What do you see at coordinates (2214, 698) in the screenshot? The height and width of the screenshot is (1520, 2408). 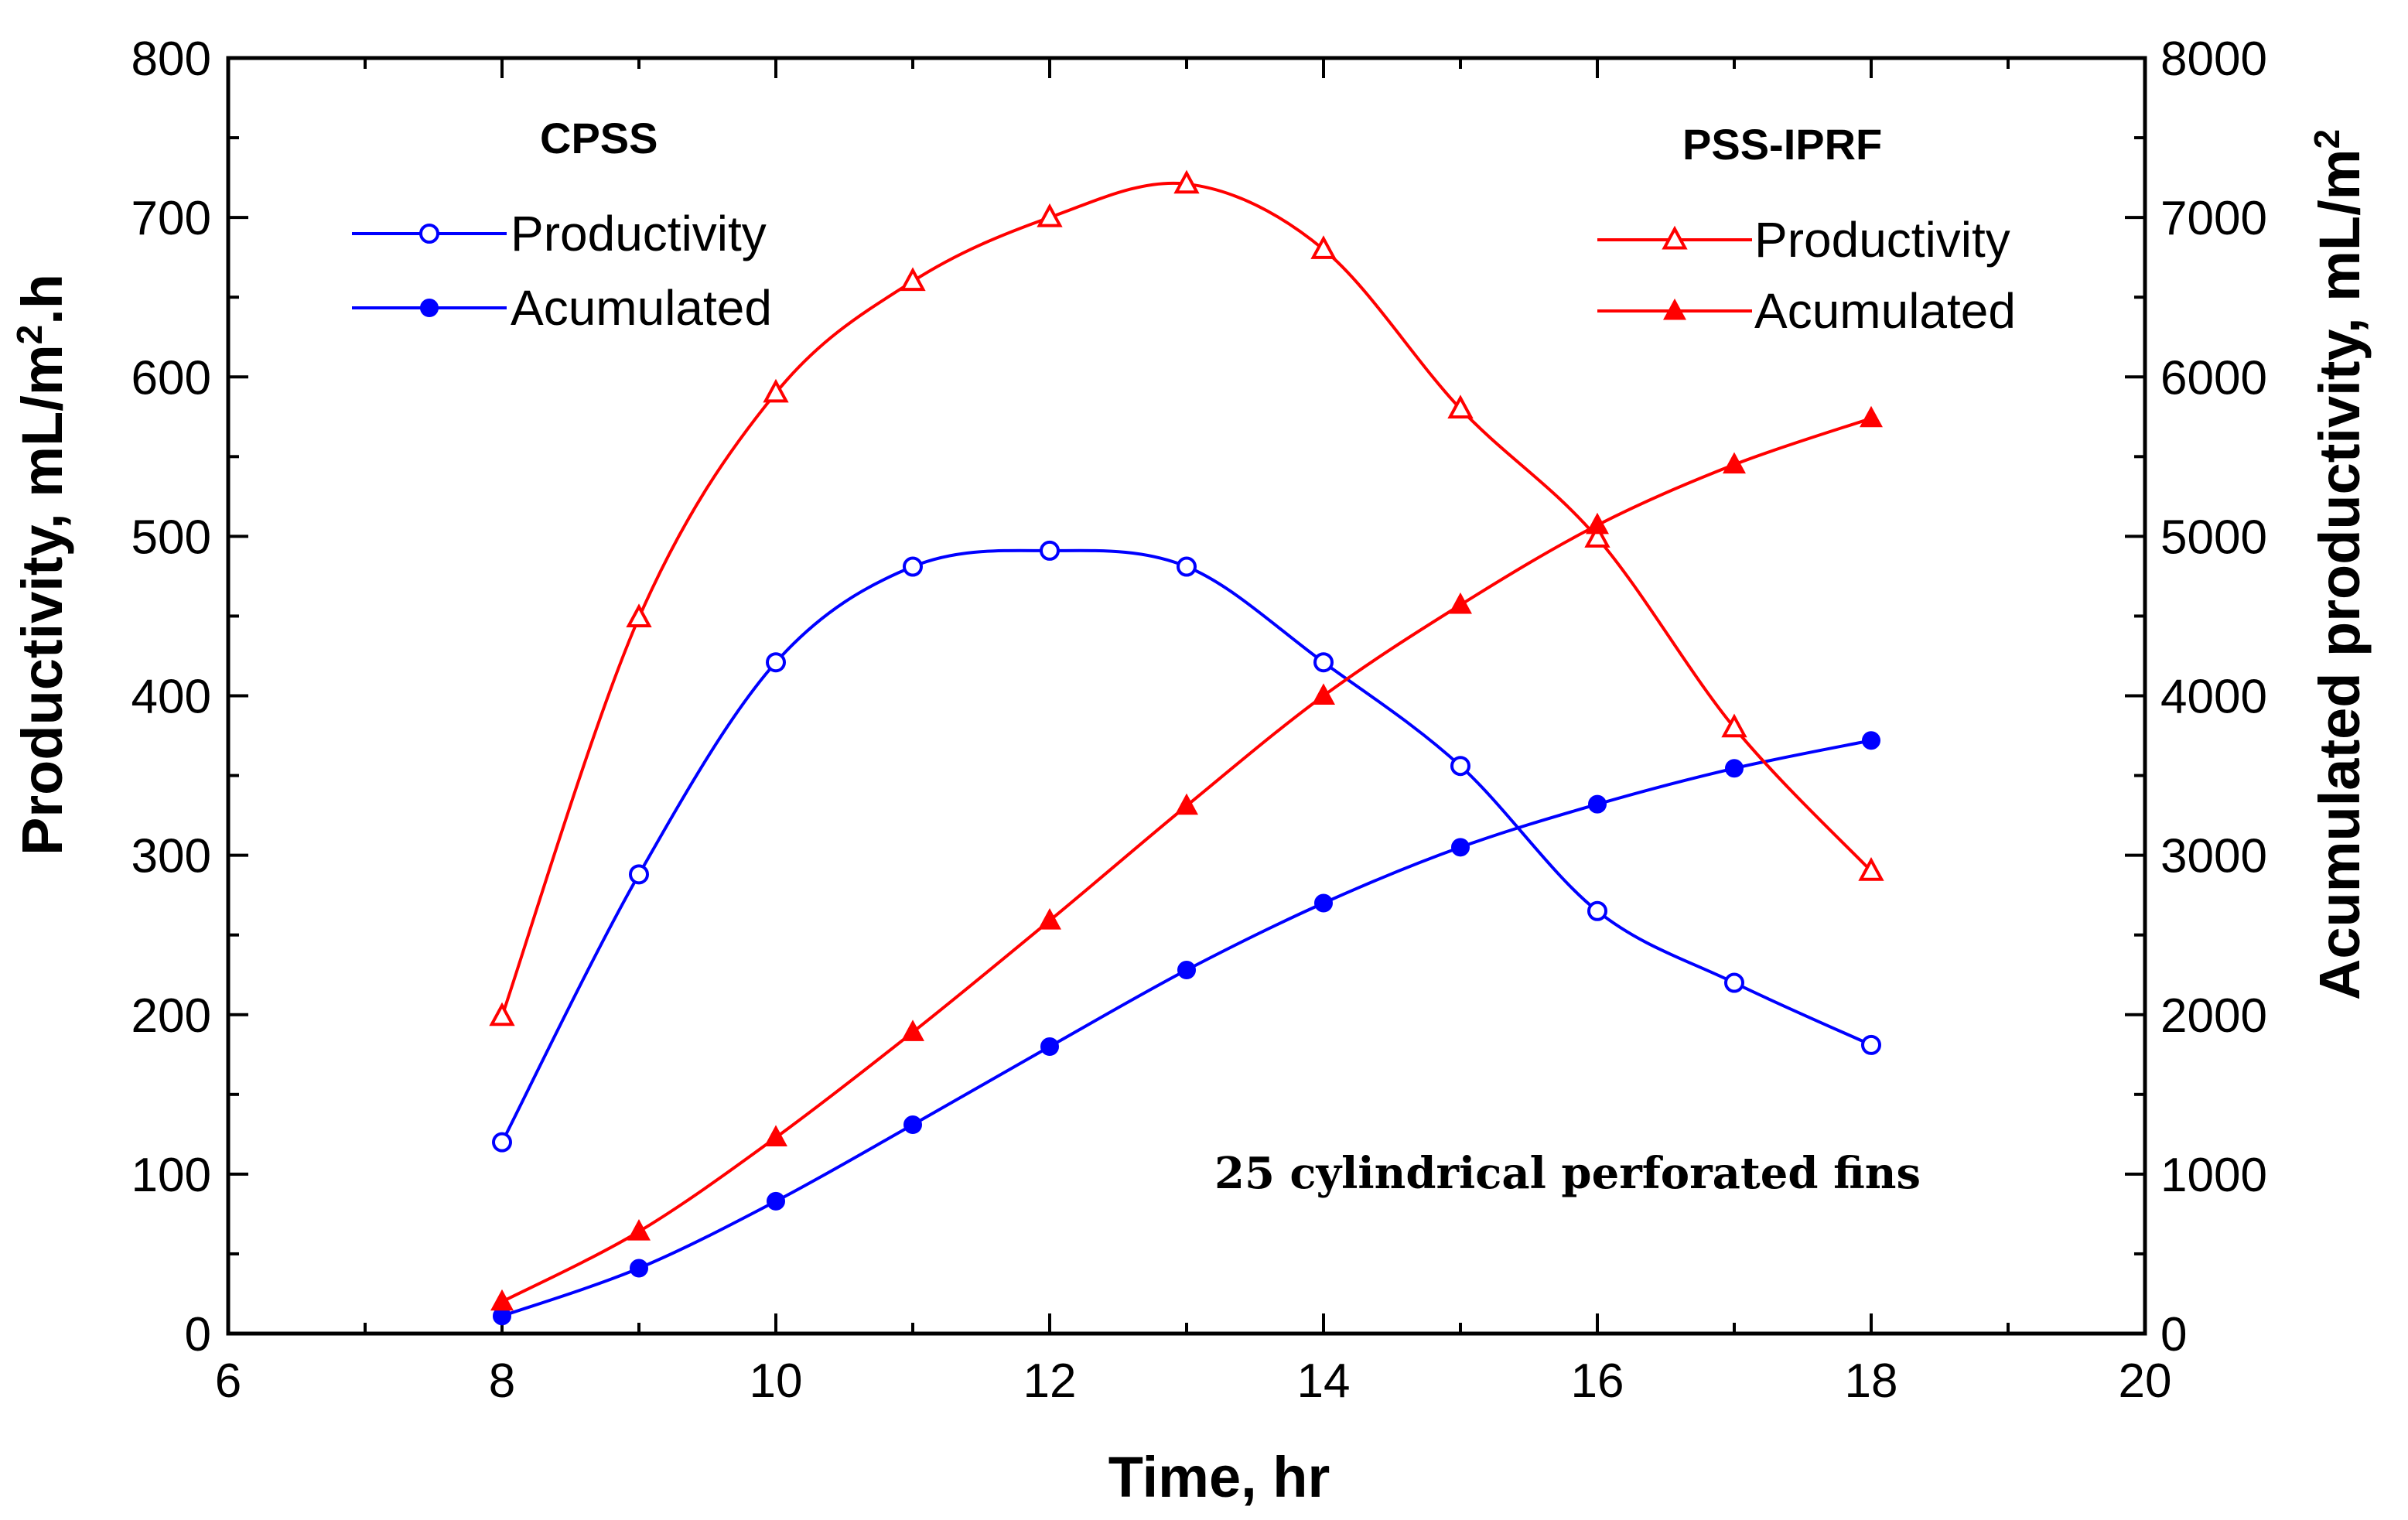 I see `y2-tick-label: 4000` at bounding box center [2214, 698].